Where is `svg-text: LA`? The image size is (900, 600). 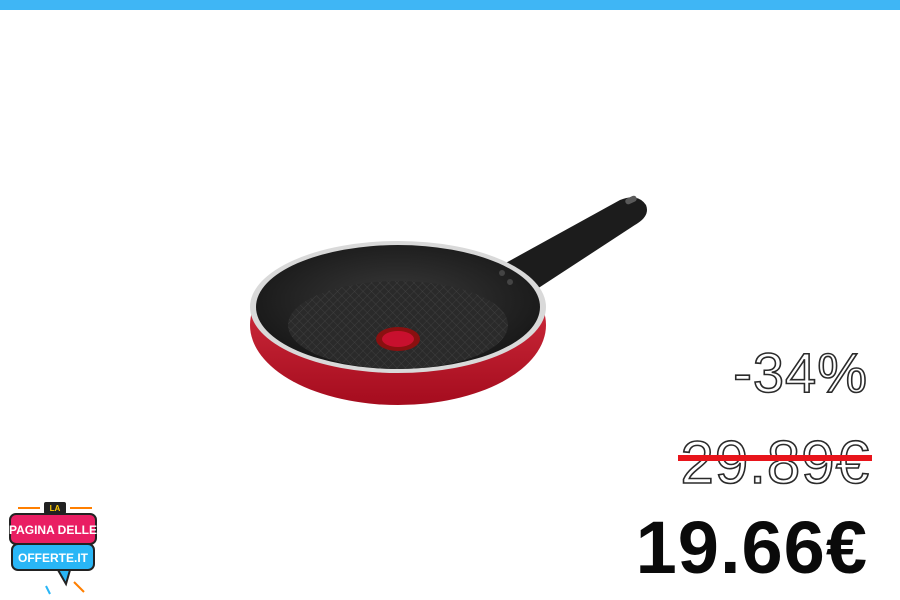
svg-text: LA is located at coordinates (55, 508).